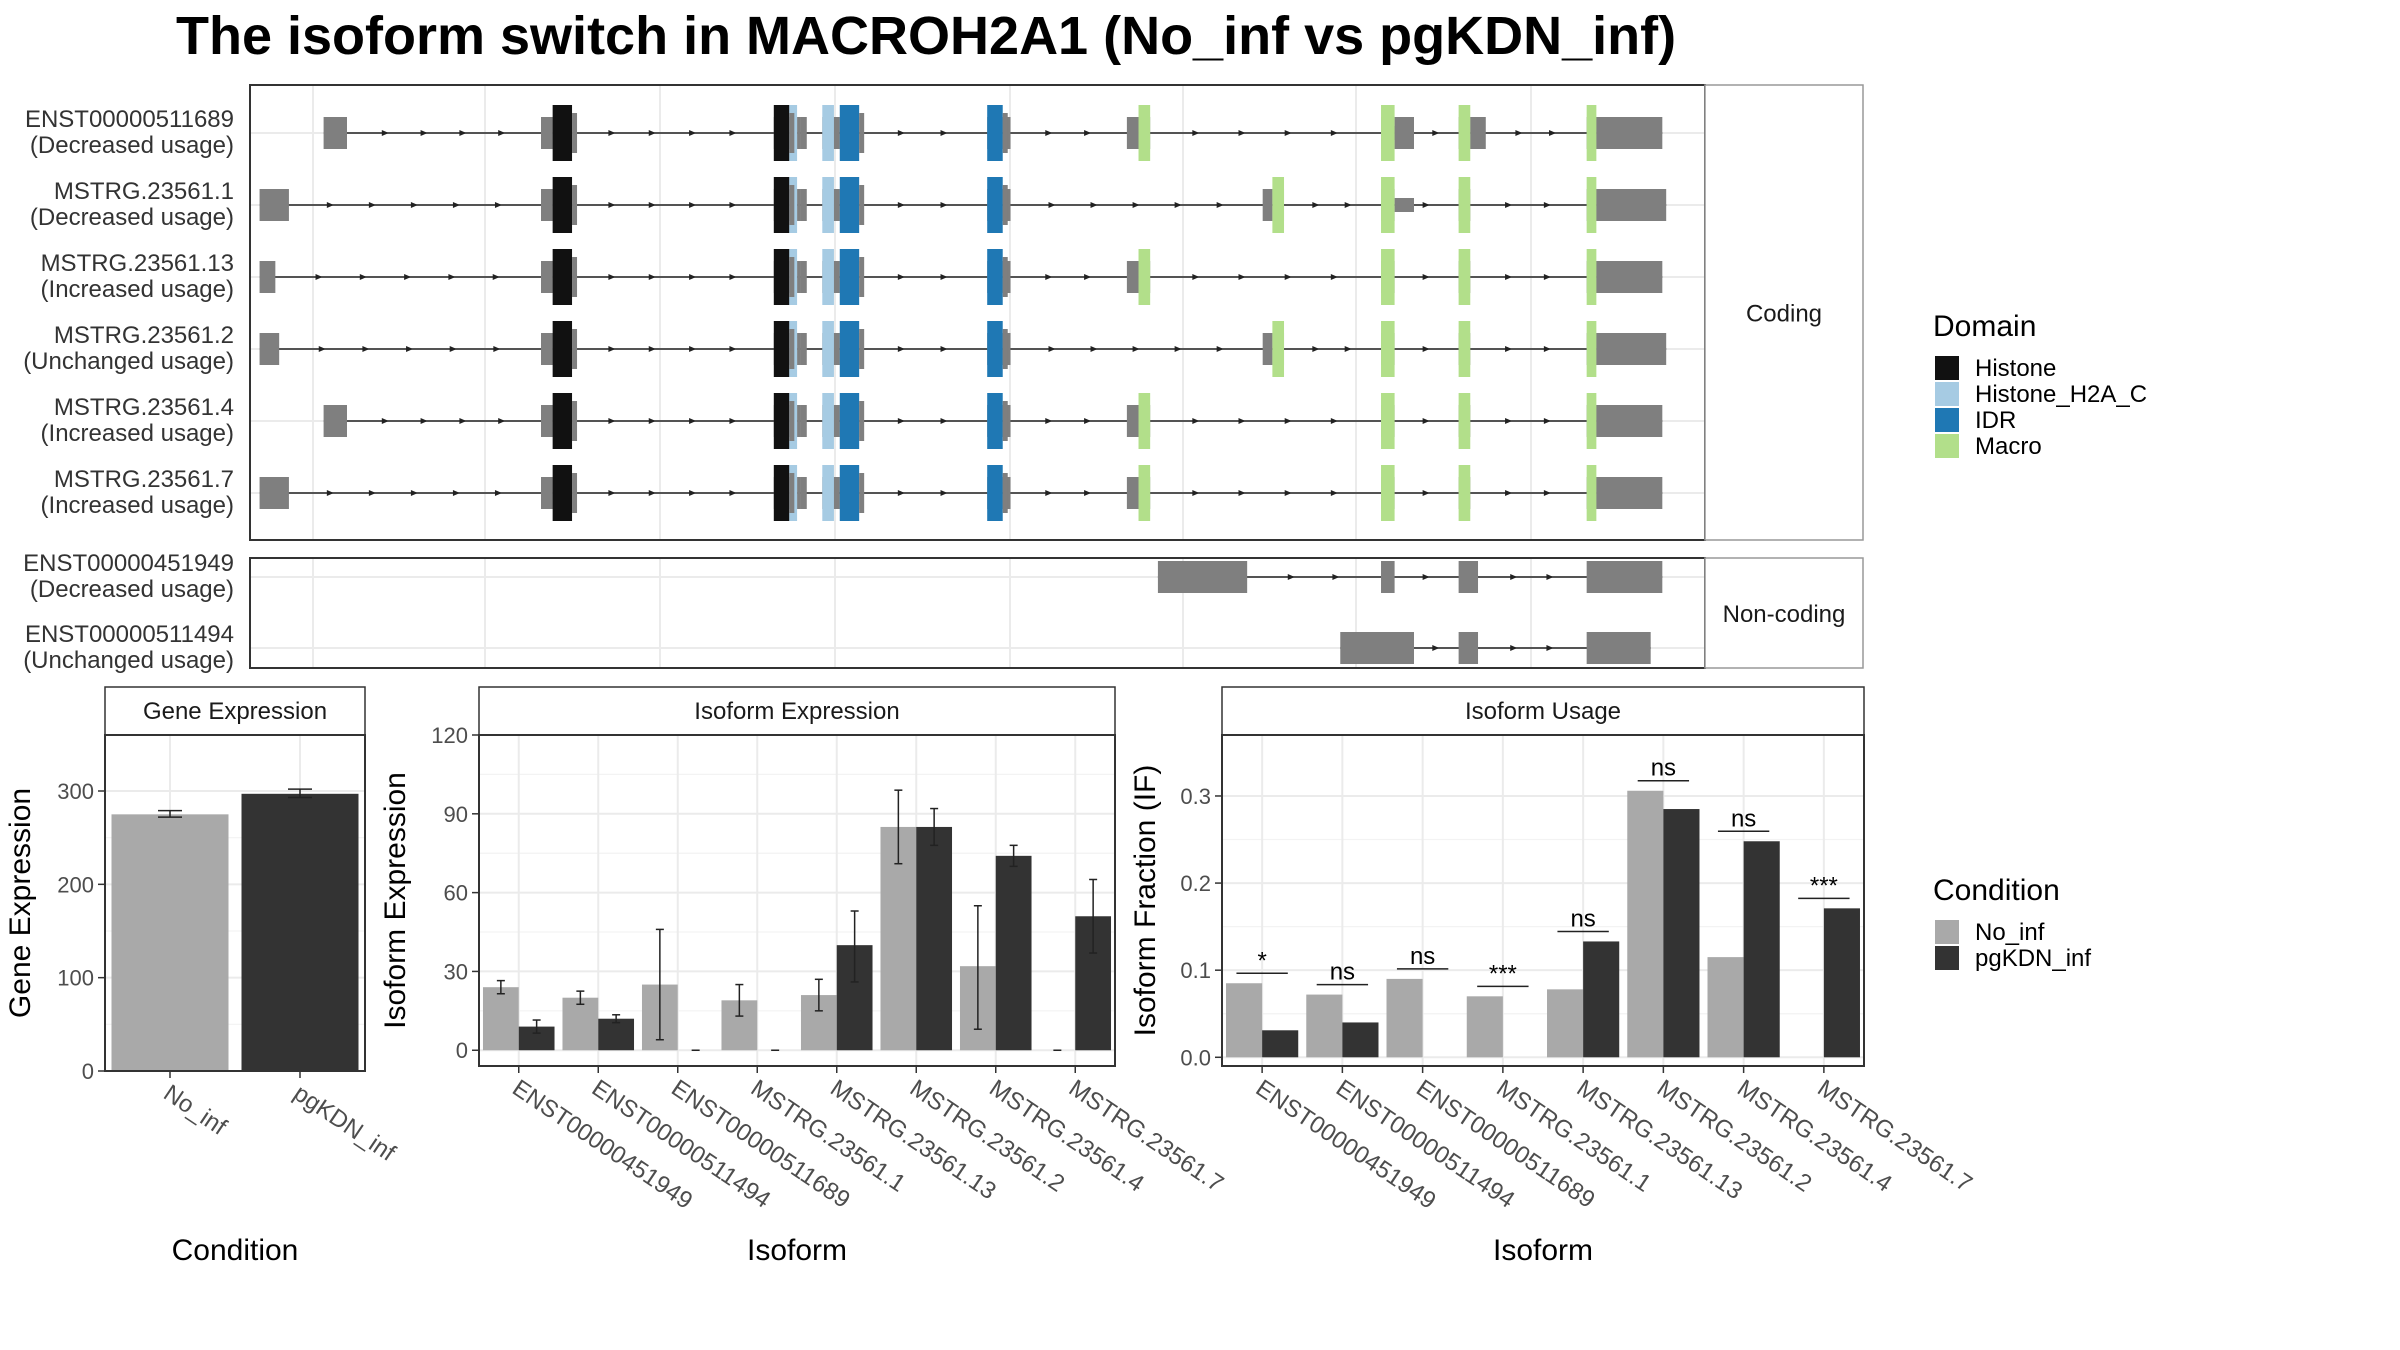  I want to click on y-tick-label: 0.3, so click(1195, 796).